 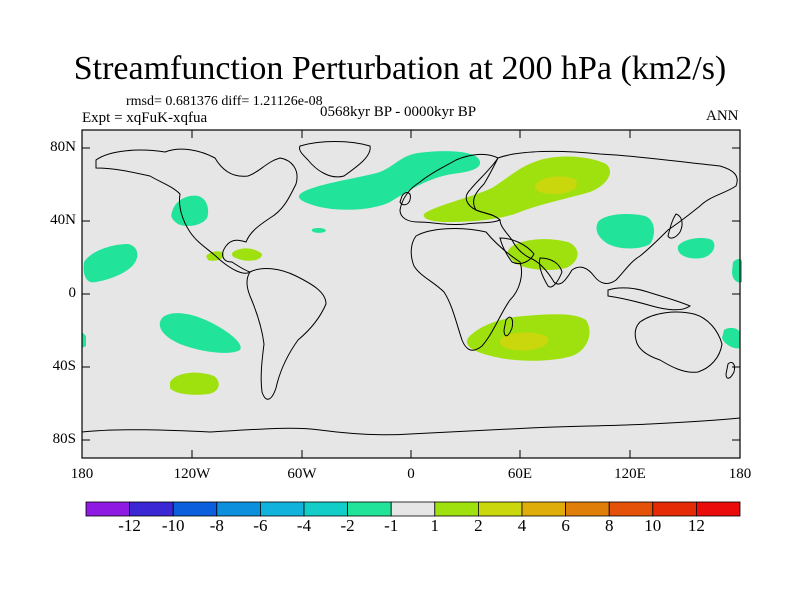 I want to click on western-edge-negative-region, so click(x=84, y=340).